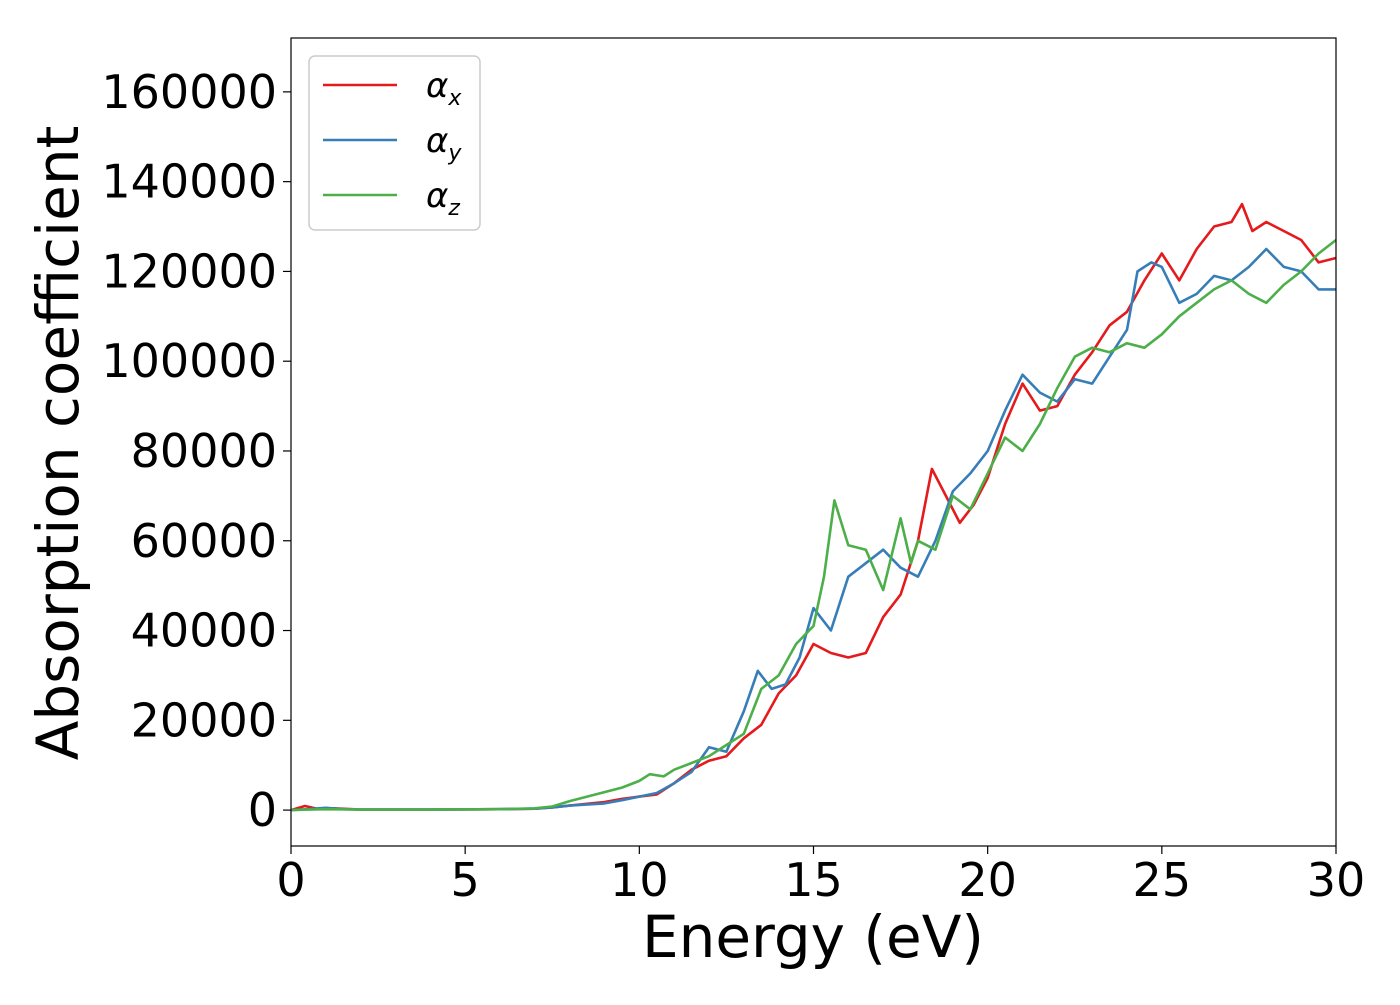 Image resolution: width=1400 pixels, height=1005 pixels. Describe the element at coordinates (639, 880) in the screenshot. I see `x-tick-label: 10` at that location.